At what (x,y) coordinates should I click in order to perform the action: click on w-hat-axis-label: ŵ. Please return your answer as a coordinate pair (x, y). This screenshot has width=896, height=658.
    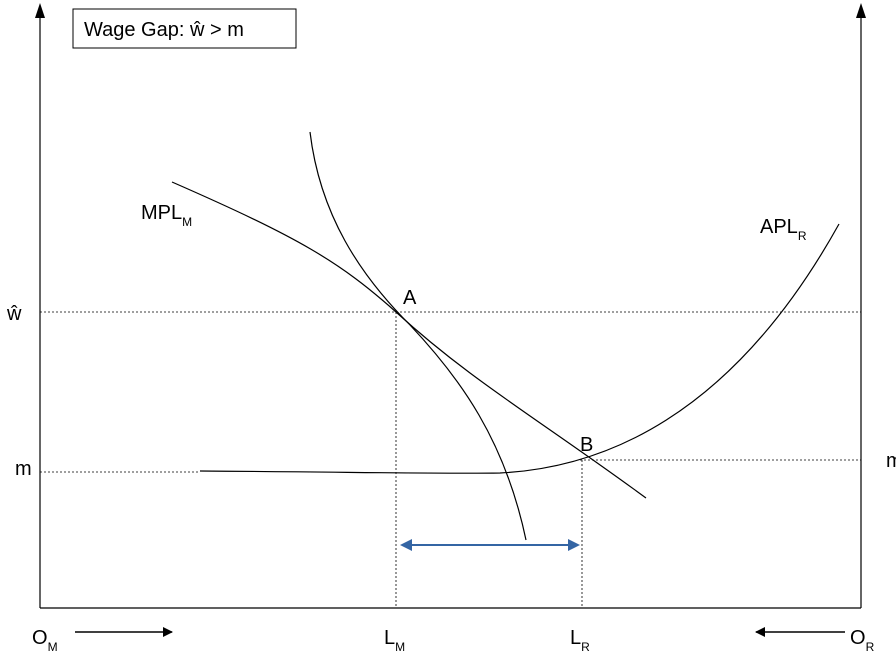
    Looking at the image, I should click on (14, 314).